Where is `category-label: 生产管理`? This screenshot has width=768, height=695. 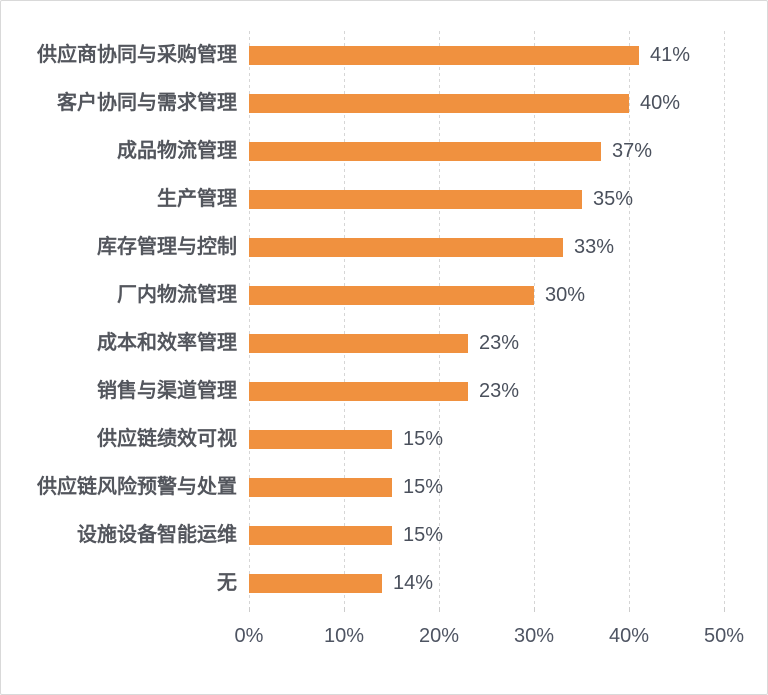 category-label: 生产管理 is located at coordinates (197, 199).